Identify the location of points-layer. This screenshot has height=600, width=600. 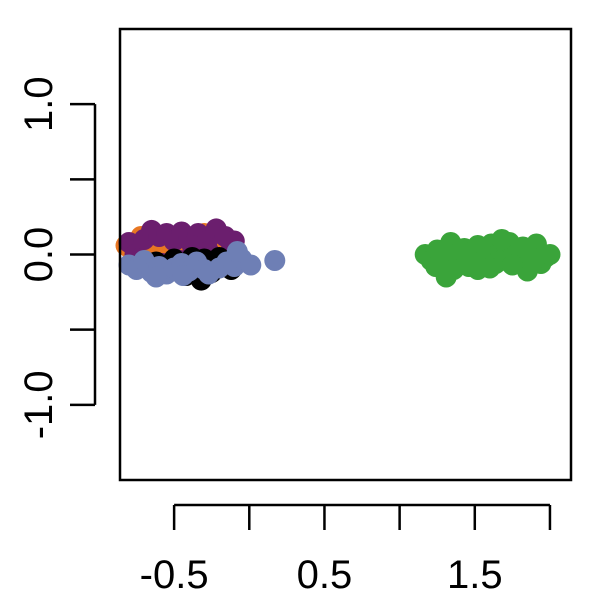
(338, 254).